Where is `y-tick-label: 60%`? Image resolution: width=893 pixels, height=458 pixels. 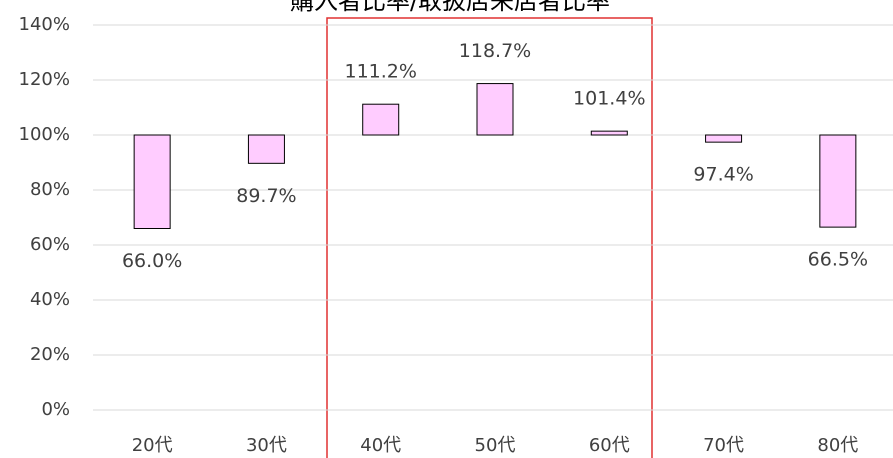
y-tick-label: 60% is located at coordinates (50, 244).